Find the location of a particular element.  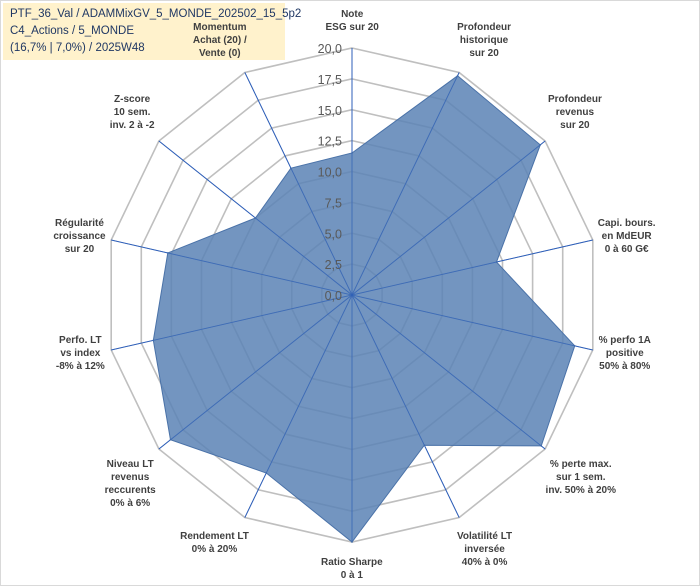

category-label: Z-score 10 sem. inv. 2 à -2 is located at coordinates (132, 112).